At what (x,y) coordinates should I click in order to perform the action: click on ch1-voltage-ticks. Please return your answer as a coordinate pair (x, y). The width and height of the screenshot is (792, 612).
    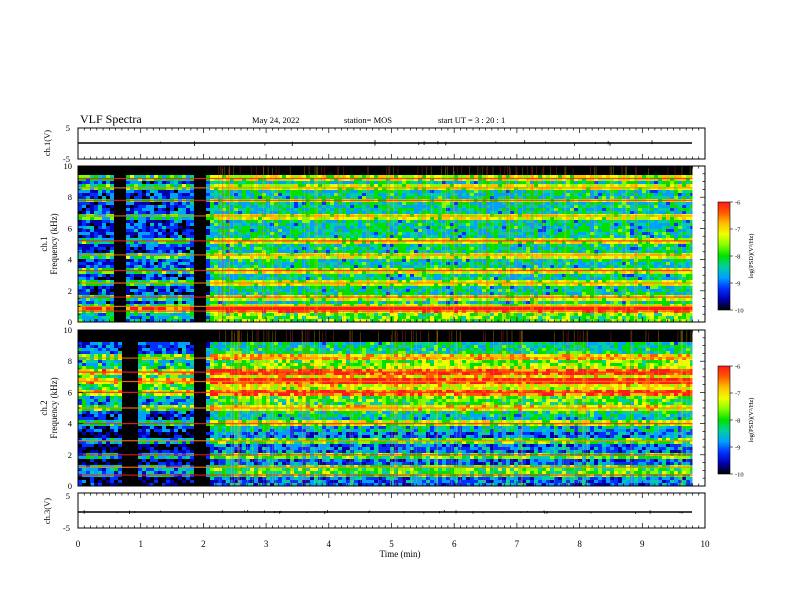
    Looking at the image, I should click on (391, 143).